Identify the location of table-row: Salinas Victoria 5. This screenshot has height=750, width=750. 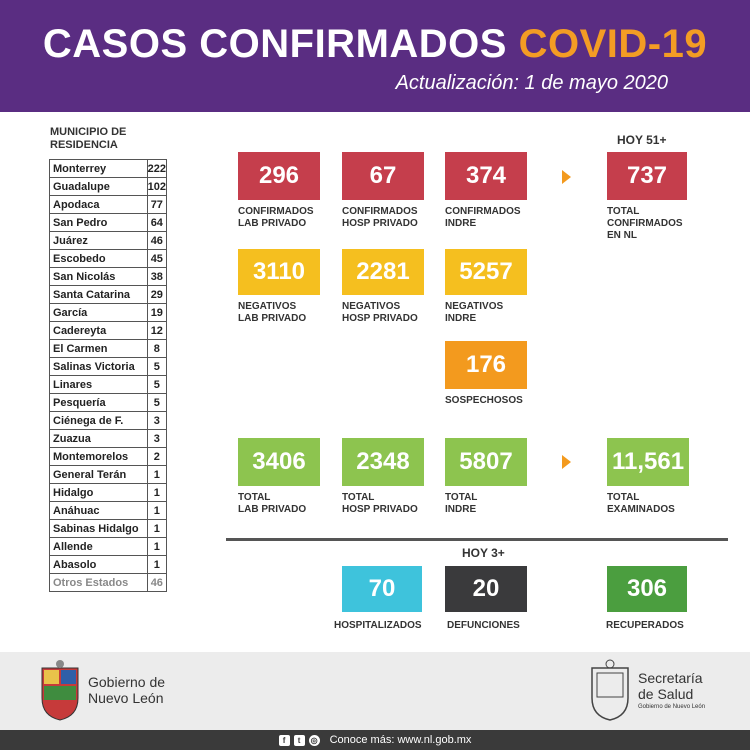
(108, 366).